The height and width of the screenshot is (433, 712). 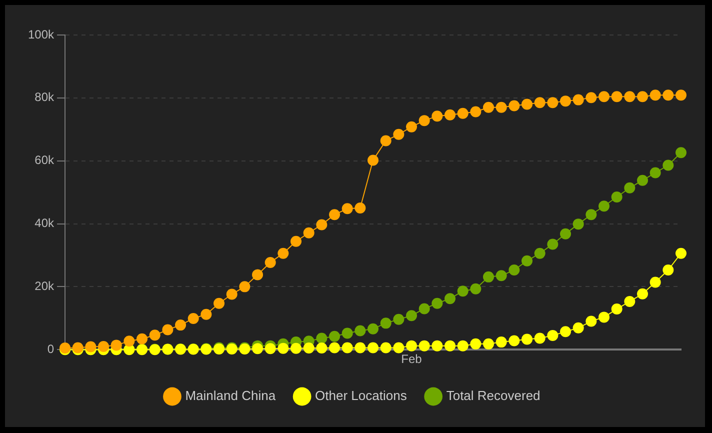 What do you see at coordinates (45, 160) in the screenshot?
I see `y-tick-label: 60k` at bounding box center [45, 160].